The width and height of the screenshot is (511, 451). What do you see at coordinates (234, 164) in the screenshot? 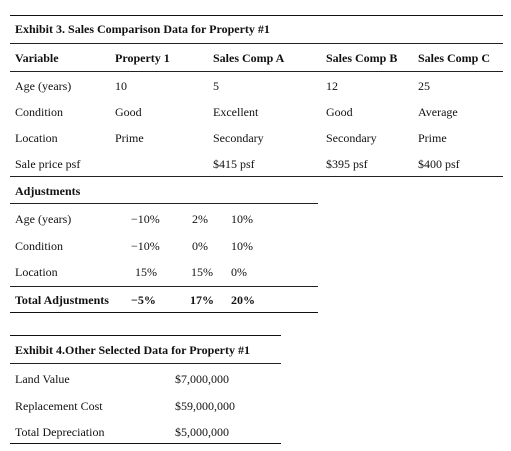
I see `row-sale-price-comp-a: $415 psf` at bounding box center [234, 164].